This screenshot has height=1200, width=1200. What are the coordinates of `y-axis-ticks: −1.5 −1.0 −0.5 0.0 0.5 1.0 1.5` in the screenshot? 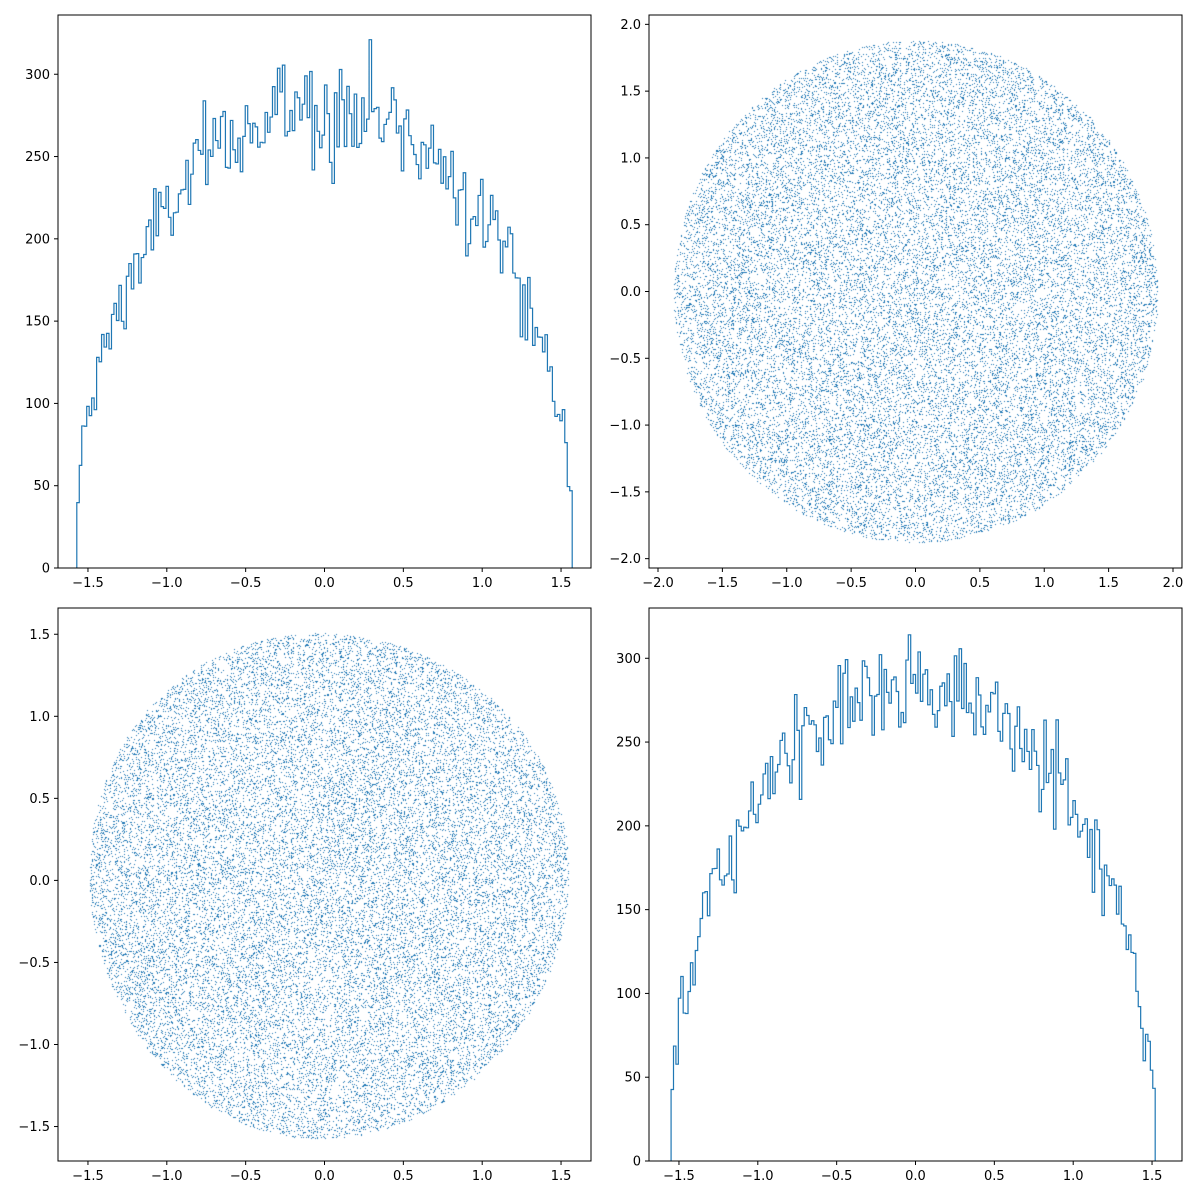 It's located at (38, 881).